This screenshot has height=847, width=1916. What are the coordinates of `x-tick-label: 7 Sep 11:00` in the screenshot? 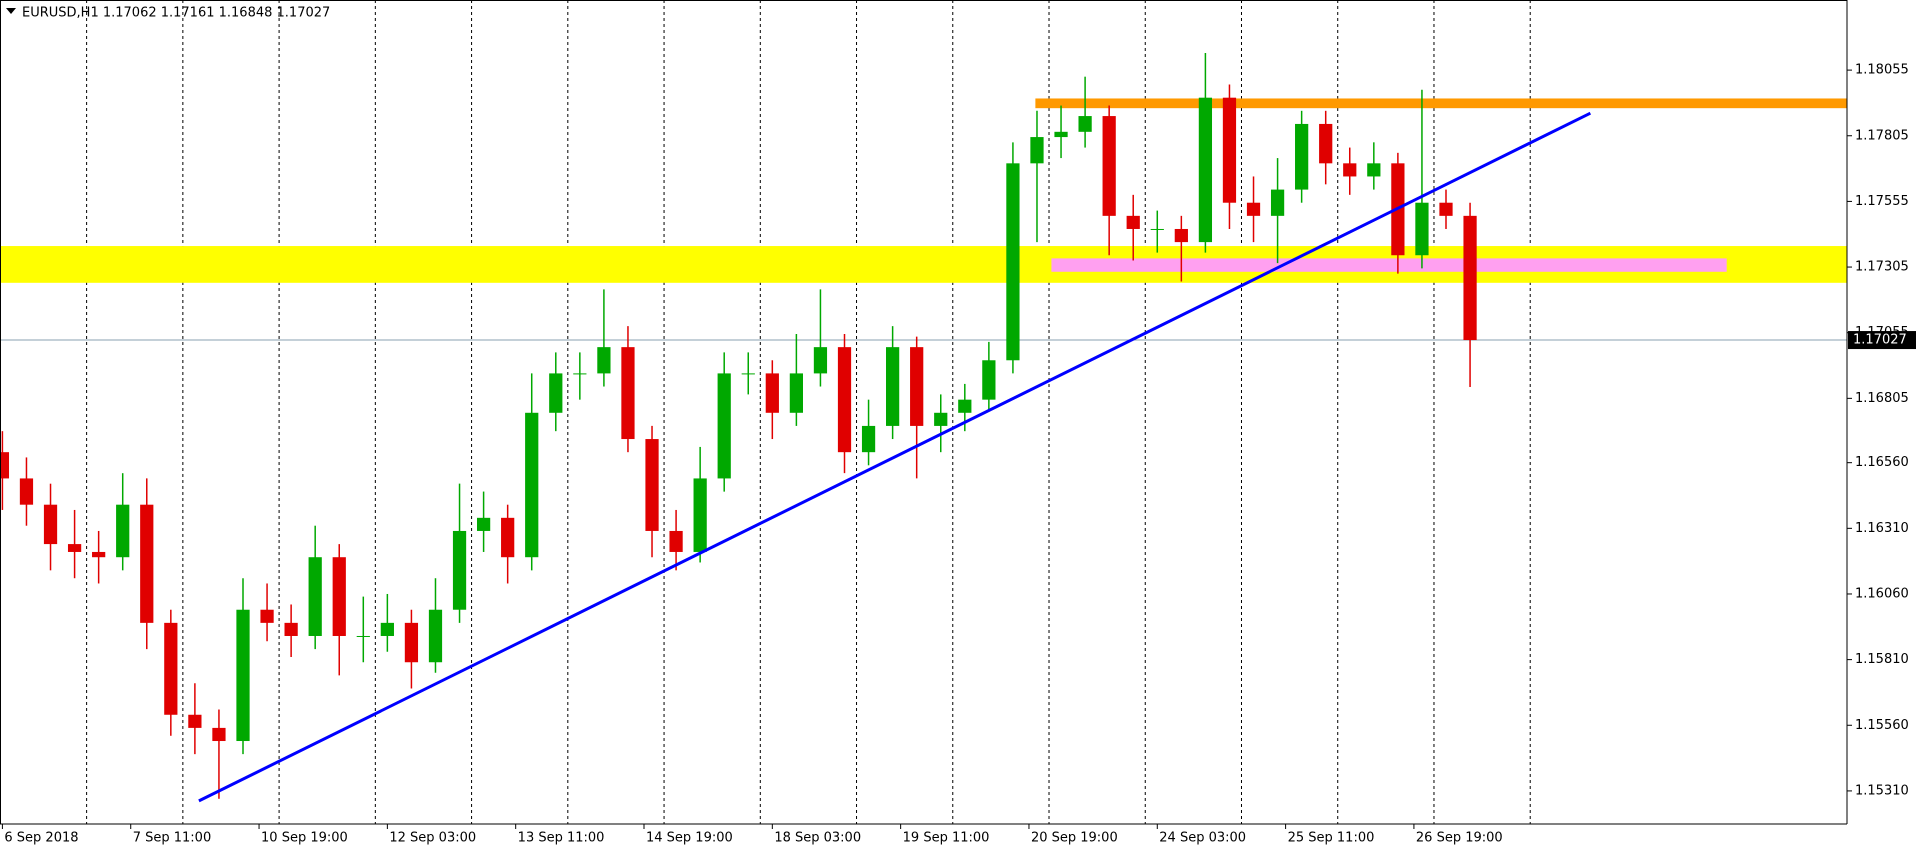 It's located at (172, 838).